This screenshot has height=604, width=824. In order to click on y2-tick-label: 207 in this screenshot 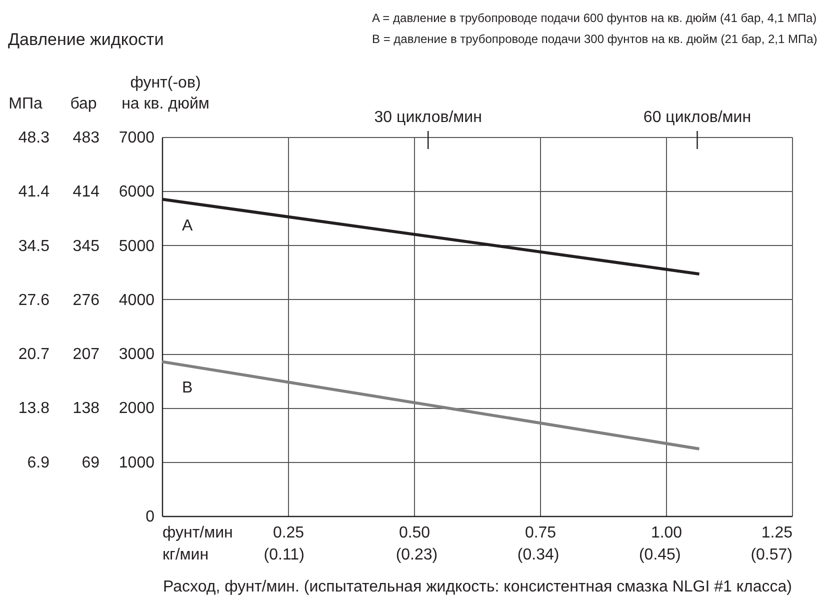, I will do `click(86, 355)`.